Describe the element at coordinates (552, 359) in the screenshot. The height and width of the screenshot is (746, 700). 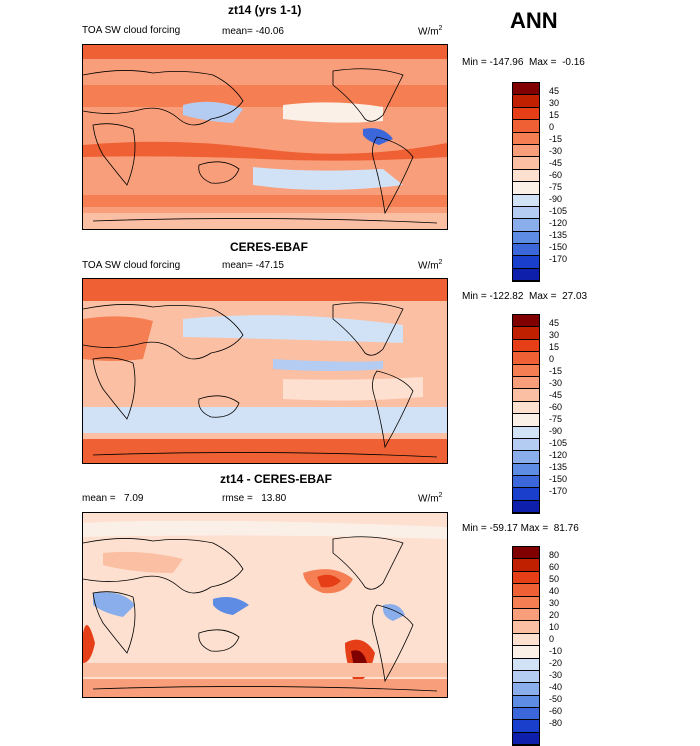
I see `panel2-level: 0` at that location.